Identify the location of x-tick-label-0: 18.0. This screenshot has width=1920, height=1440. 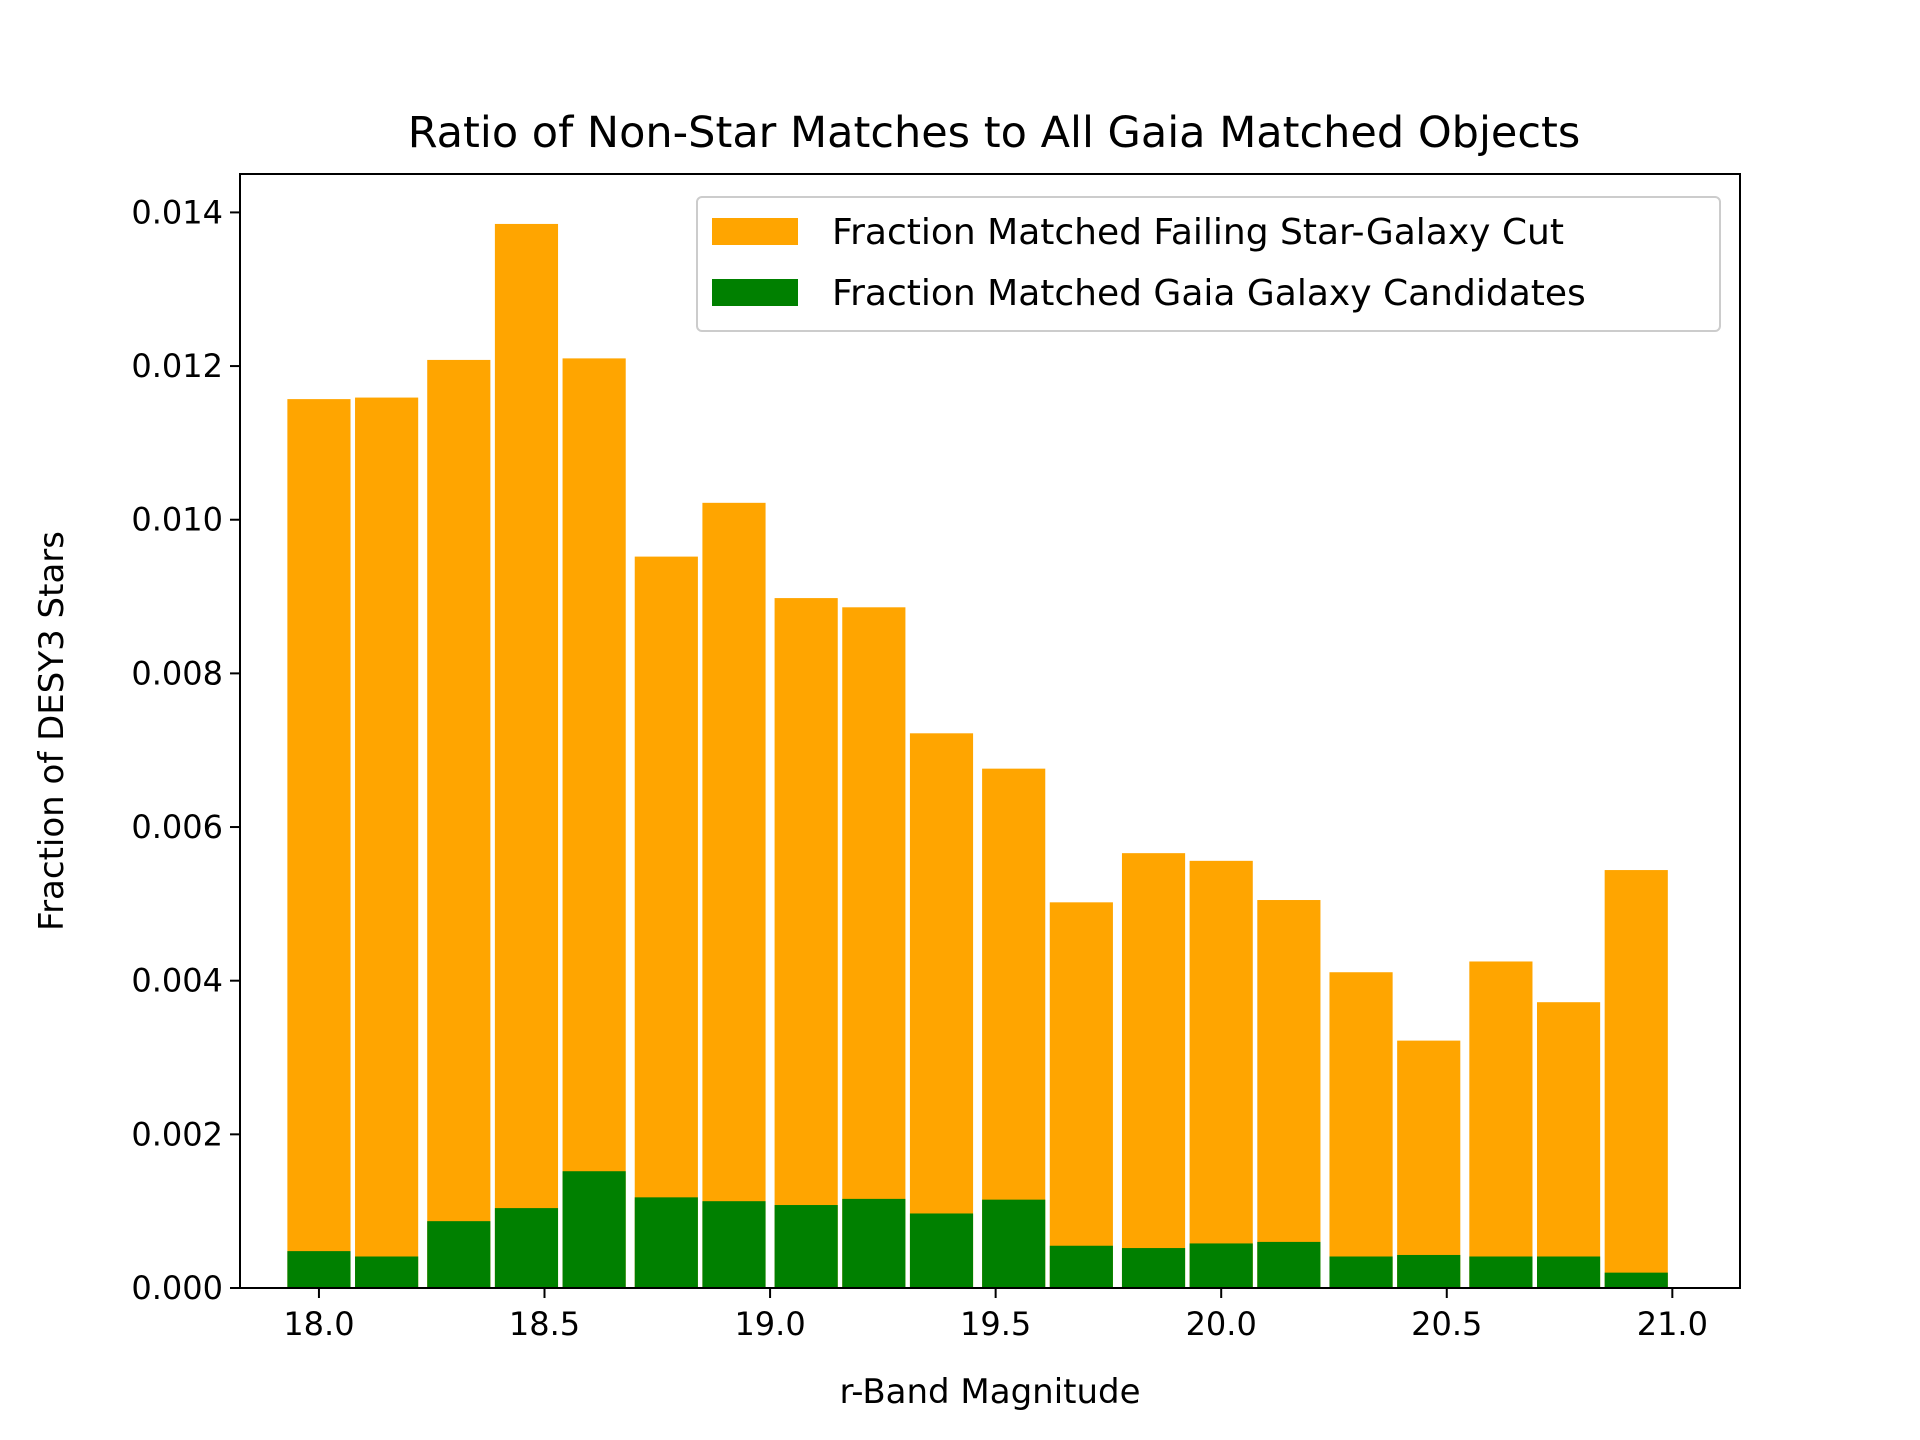
(318, 1324).